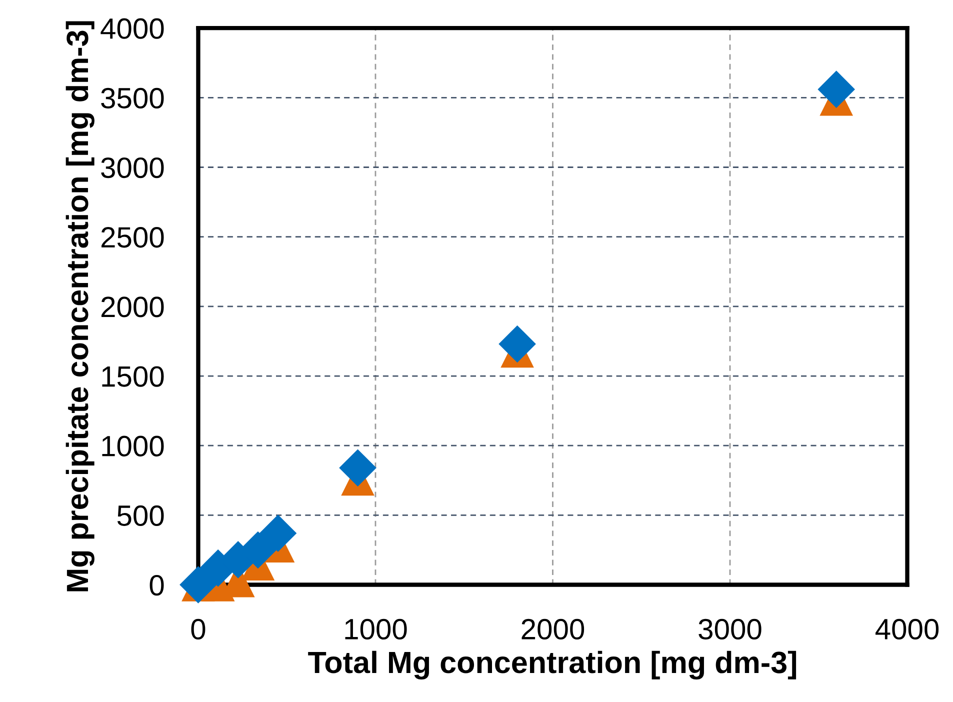 The width and height of the screenshot is (953, 702). What do you see at coordinates (132, 307) in the screenshot?
I see `y-tick-label: 2000` at bounding box center [132, 307].